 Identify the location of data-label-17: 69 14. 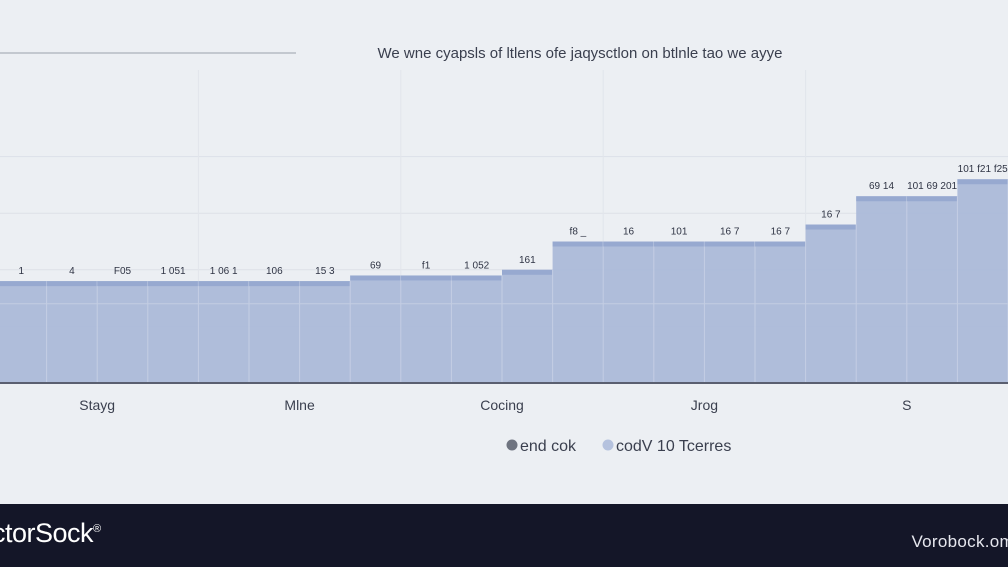
(881, 186).